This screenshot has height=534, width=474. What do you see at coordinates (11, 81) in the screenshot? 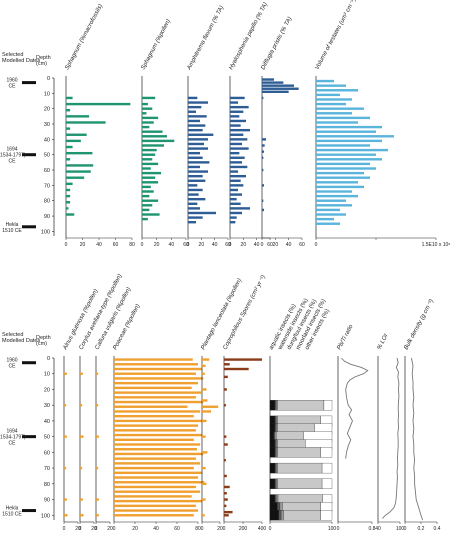
I see `date-marker-label: 1960` at bounding box center [11, 81].